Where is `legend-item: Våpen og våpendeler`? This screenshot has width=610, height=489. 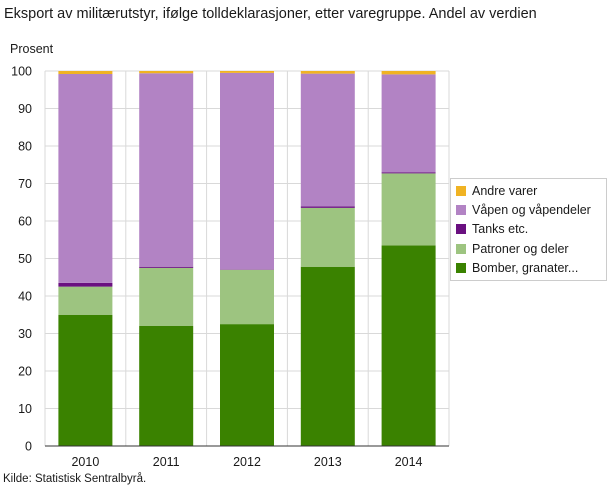
legend-item: Våpen og våpendeler is located at coordinates (528, 209).